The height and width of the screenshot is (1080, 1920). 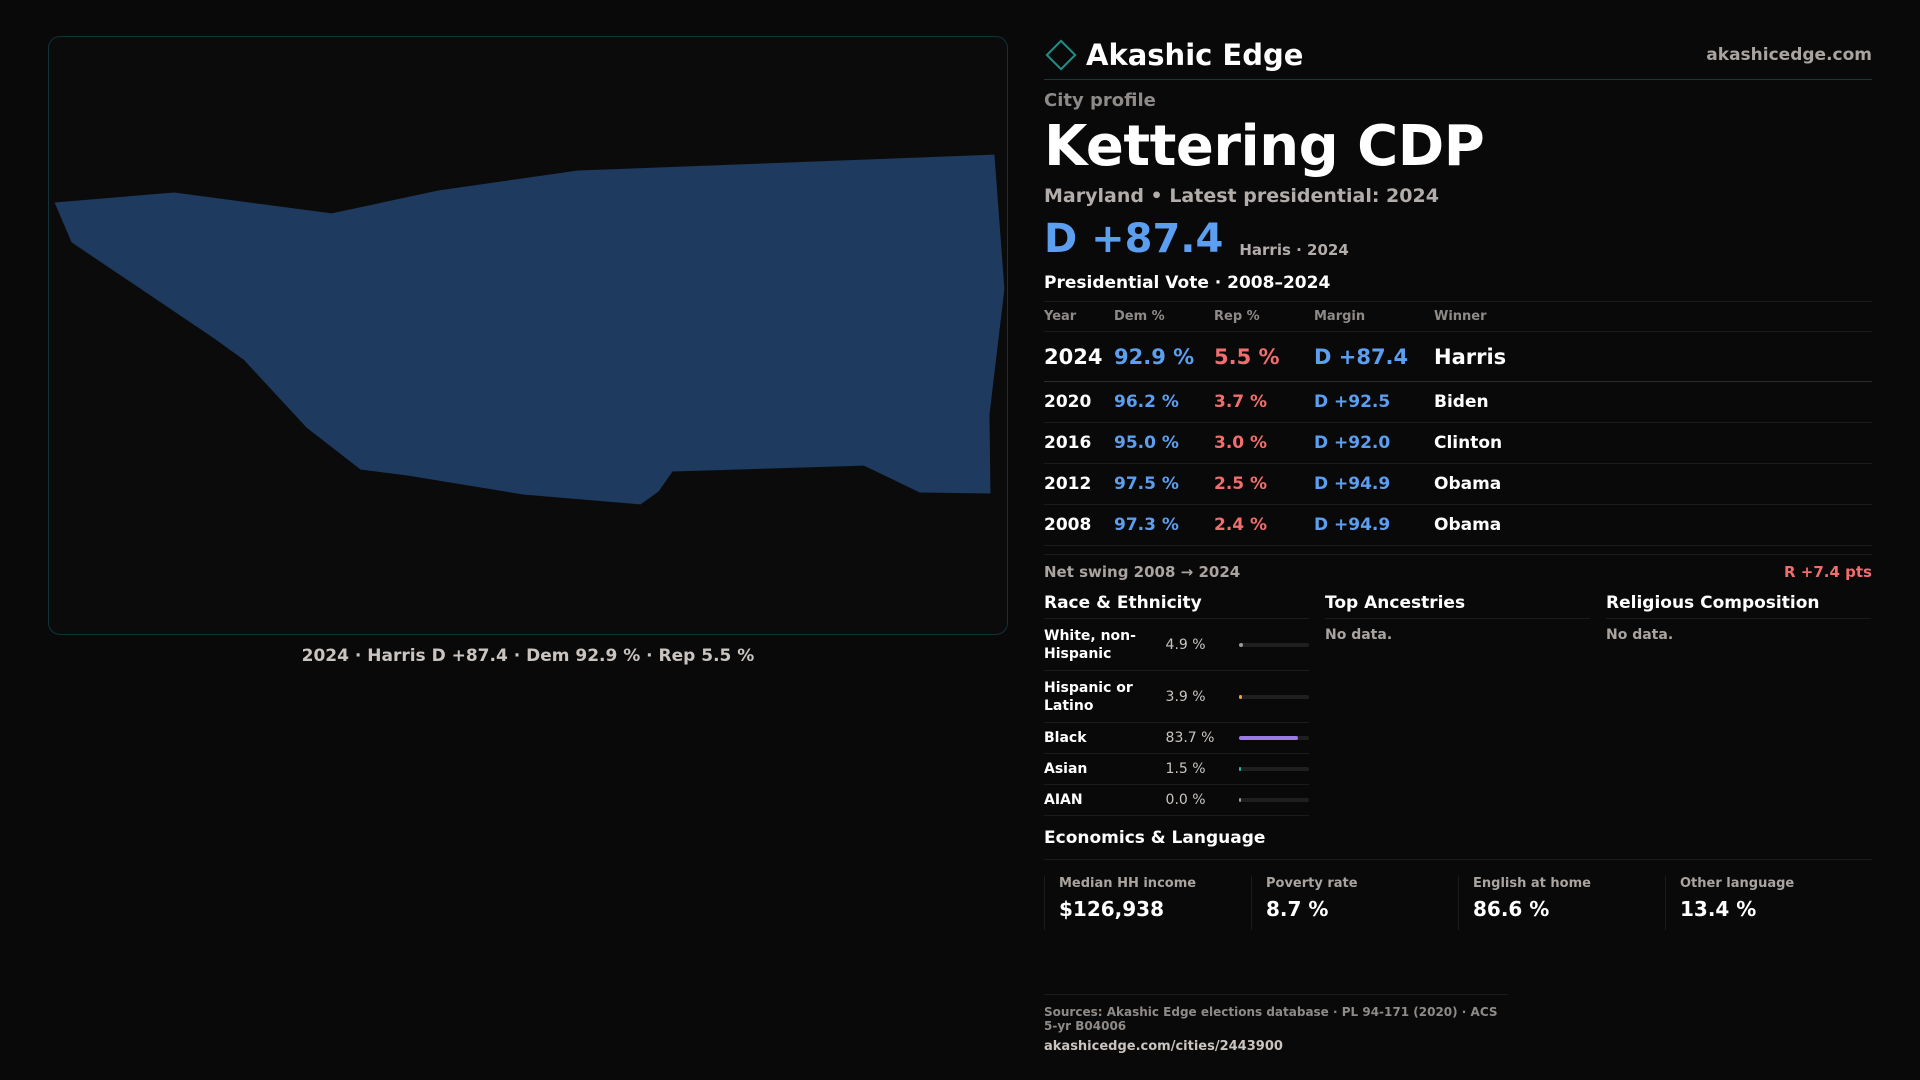 I want to click on econ-value: 86.6 %, so click(x=1511, y=909).